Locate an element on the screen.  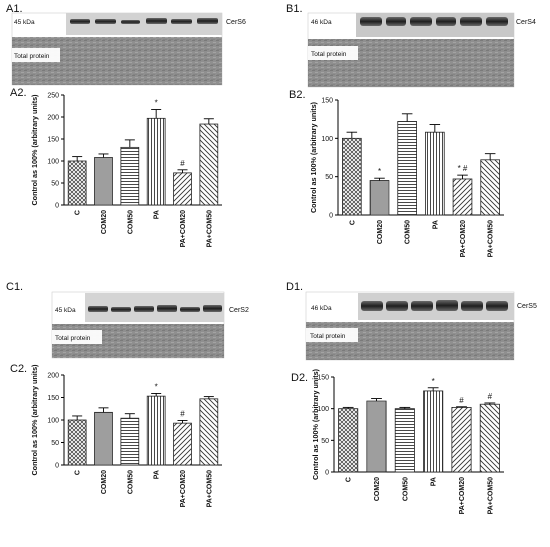
protein-blot-strip is located at coordinates (154, 307).